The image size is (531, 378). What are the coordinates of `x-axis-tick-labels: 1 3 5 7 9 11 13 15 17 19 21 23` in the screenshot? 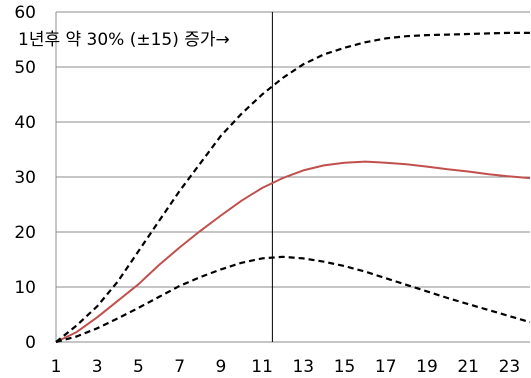 It's located at (286, 367).